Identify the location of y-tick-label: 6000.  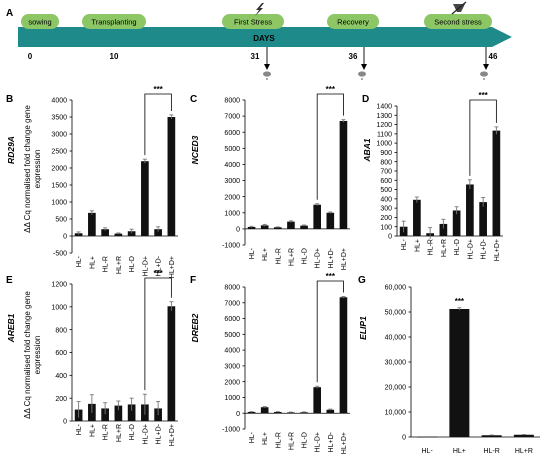
(232, 133).